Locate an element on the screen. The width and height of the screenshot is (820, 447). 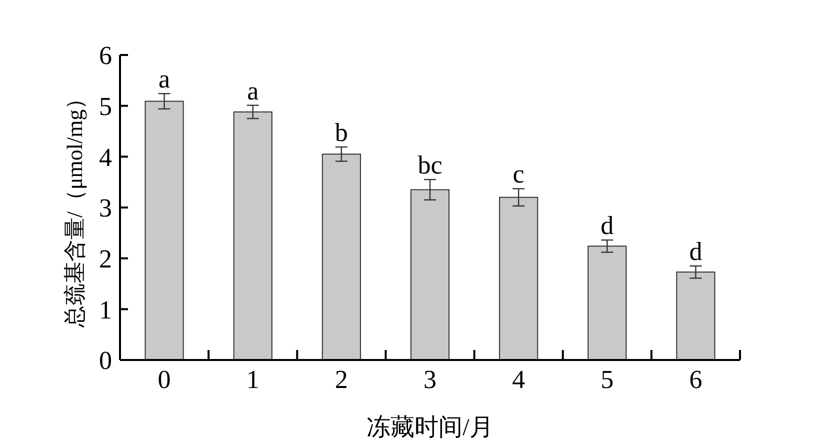
x-tick-label: 0 is located at coordinates (164, 379).